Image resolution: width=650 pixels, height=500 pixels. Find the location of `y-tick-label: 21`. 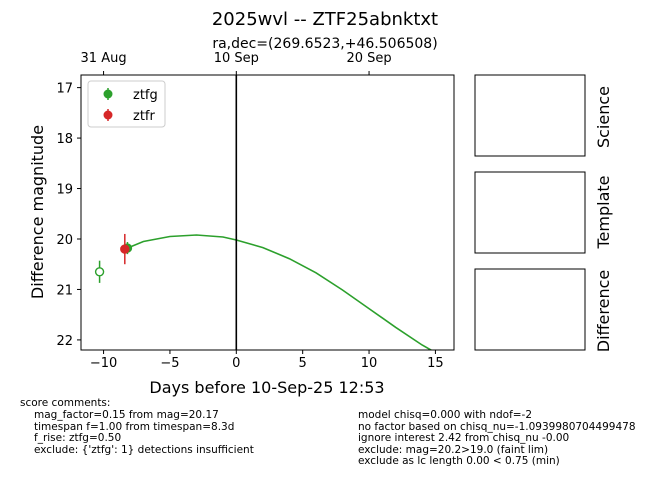

y-tick-label: 21 is located at coordinates (64, 290).